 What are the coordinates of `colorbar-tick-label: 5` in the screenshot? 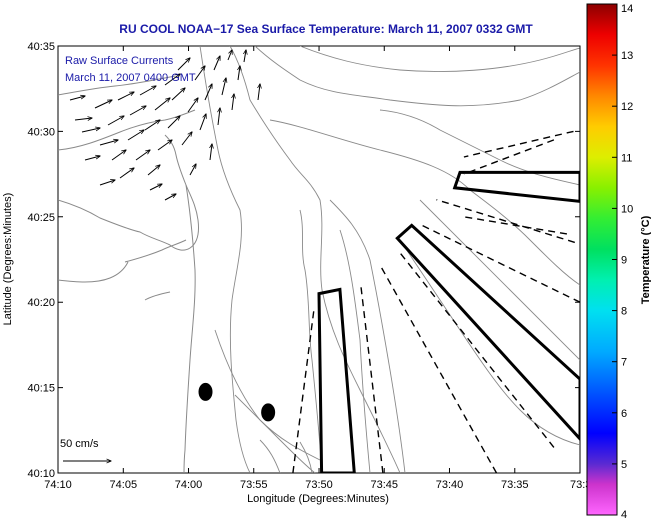 It's located at (624, 465).